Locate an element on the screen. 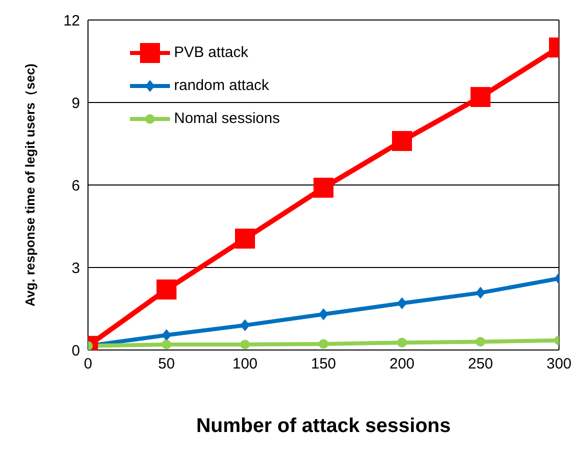  x-tick-label: 250 is located at coordinates (481, 364).